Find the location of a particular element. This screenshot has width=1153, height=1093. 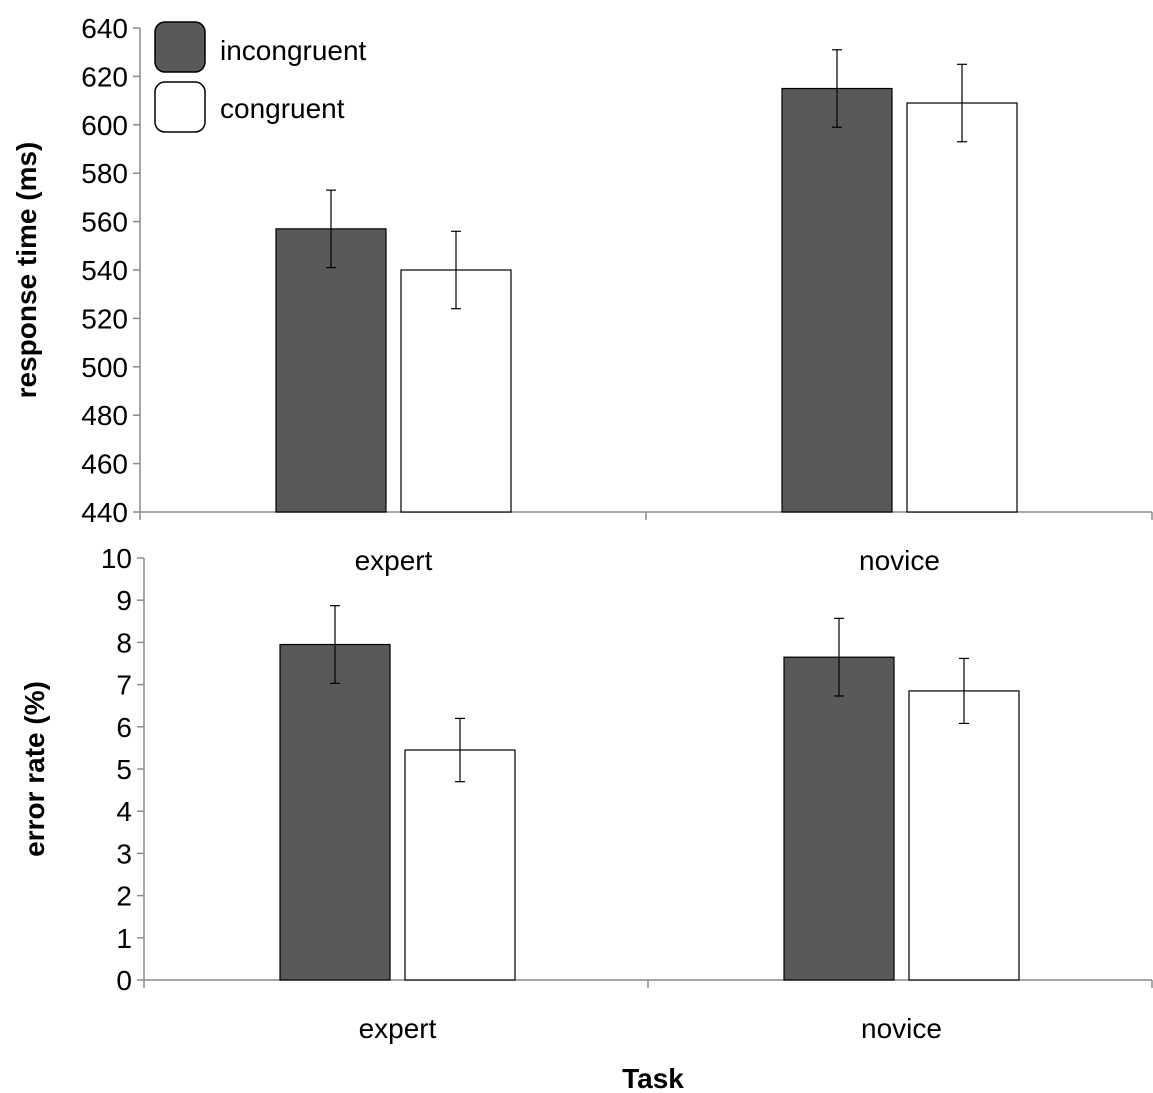

x-axis-title: Task is located at coordinates (653, 1078).